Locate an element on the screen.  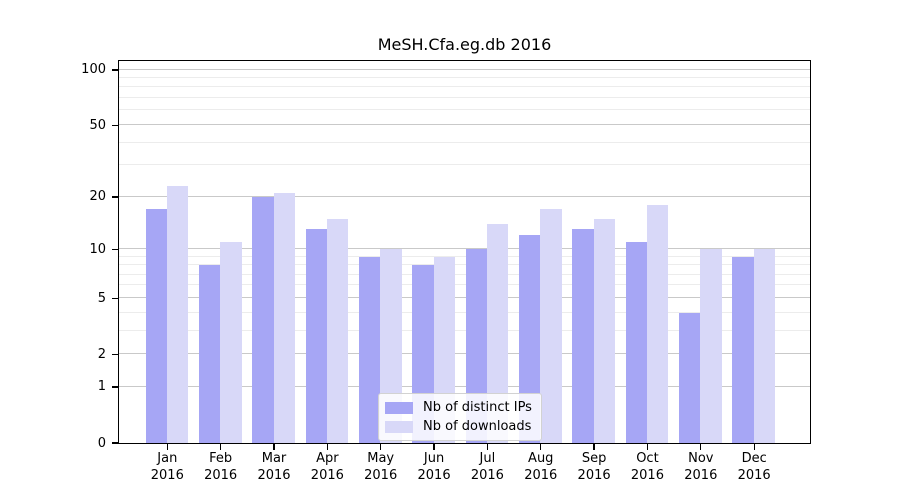
x-tick-label: Dec 2016 is located at coordinates (754, 467).